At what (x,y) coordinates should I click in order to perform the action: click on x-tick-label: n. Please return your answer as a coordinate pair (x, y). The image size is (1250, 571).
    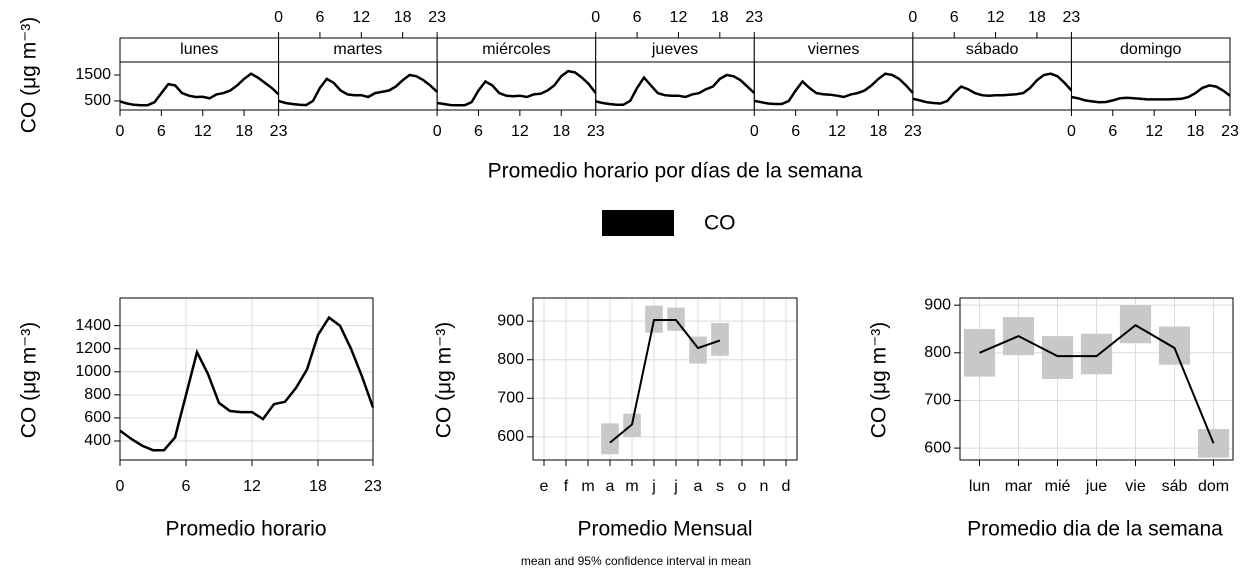
    Looking at the image, I should click on (764, 486).